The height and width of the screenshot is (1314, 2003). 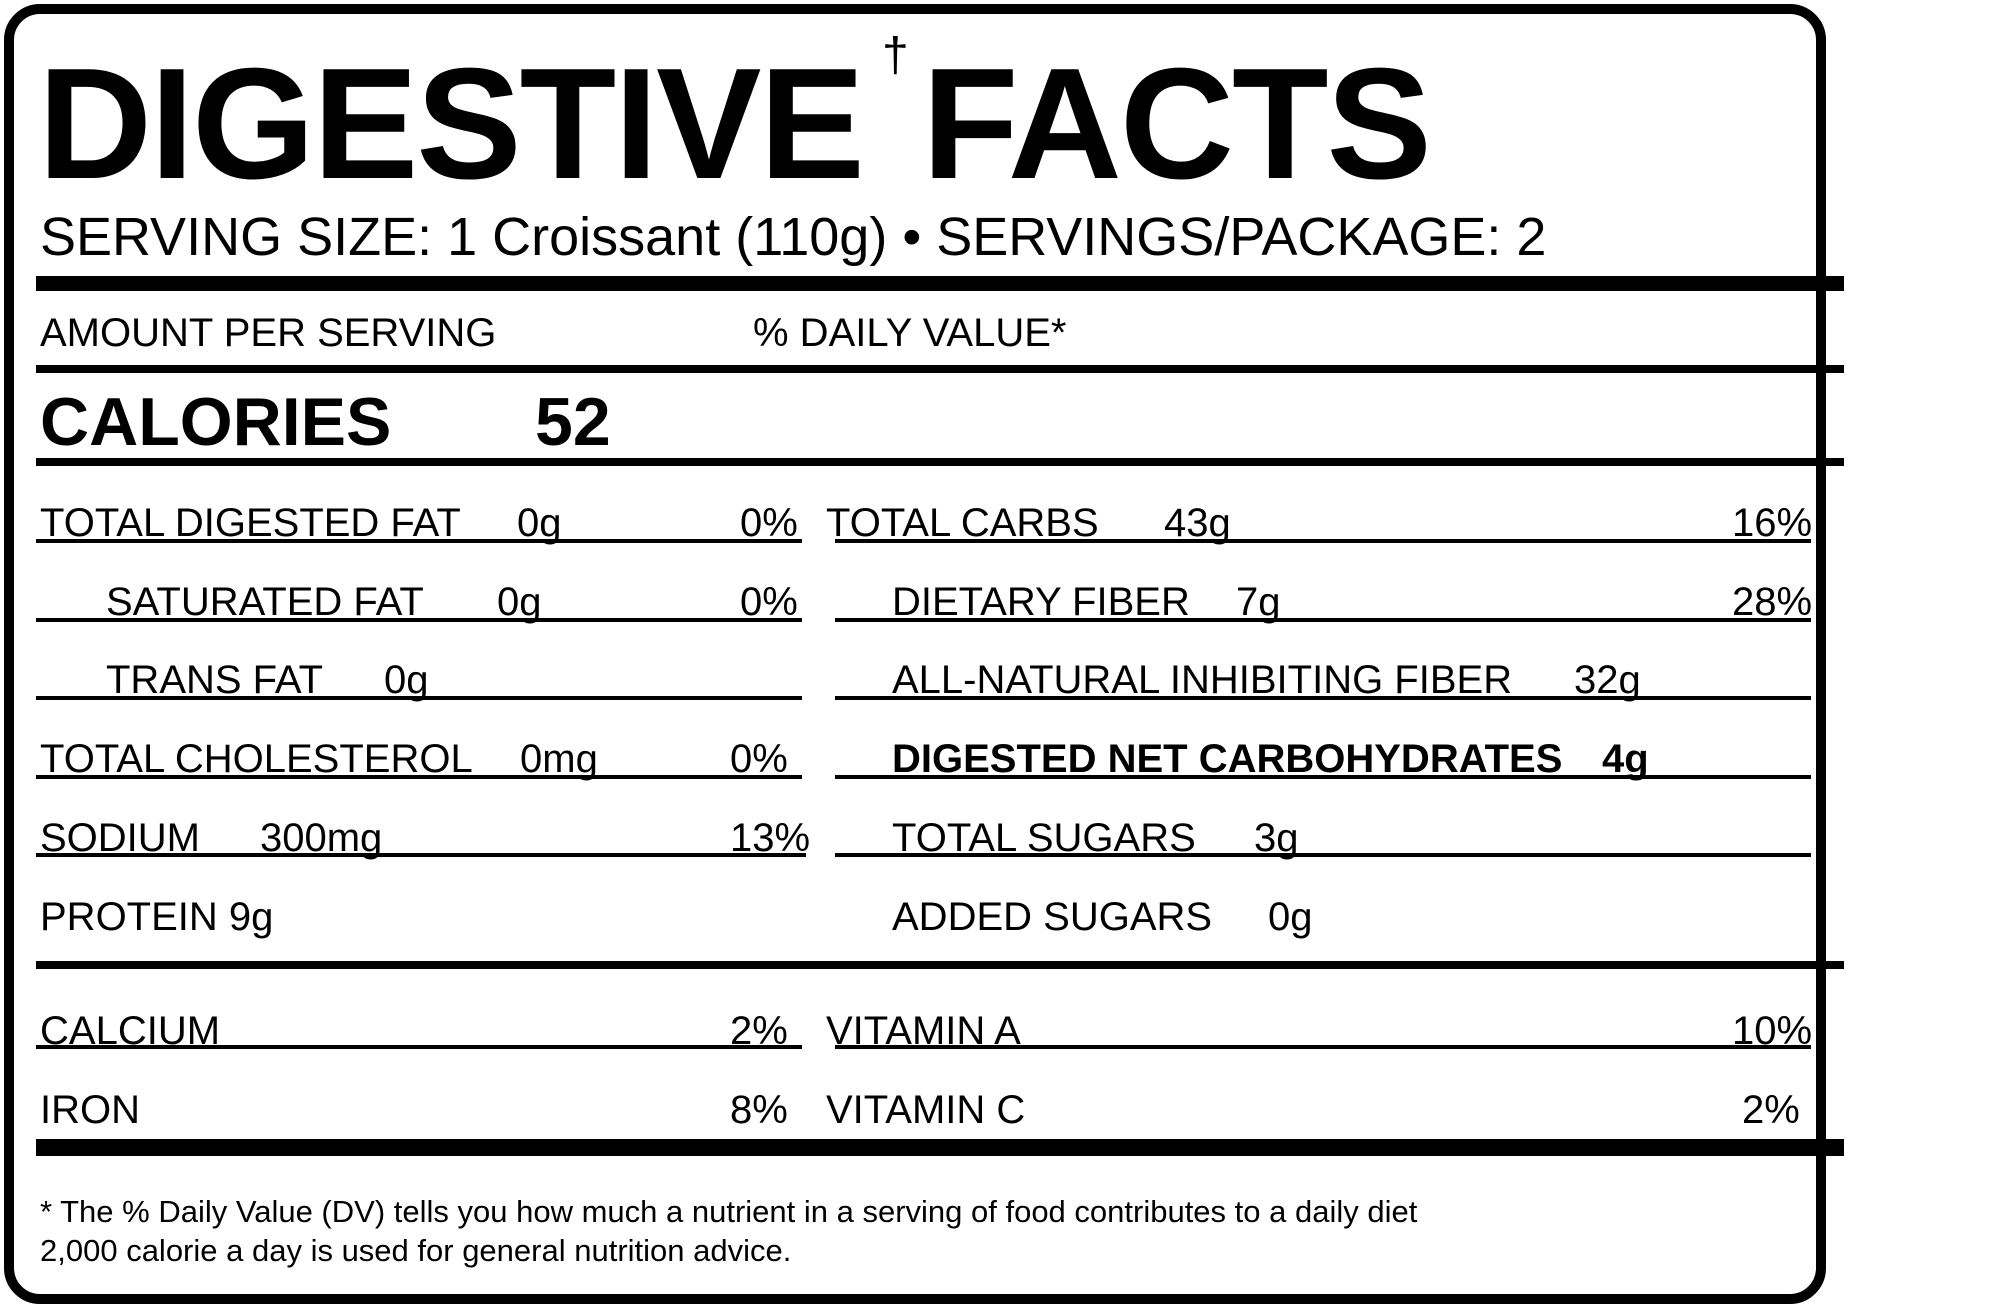 I want to click on nutrient-name: TOTAL CHOLESTEROL, so click(x=256, y=759).